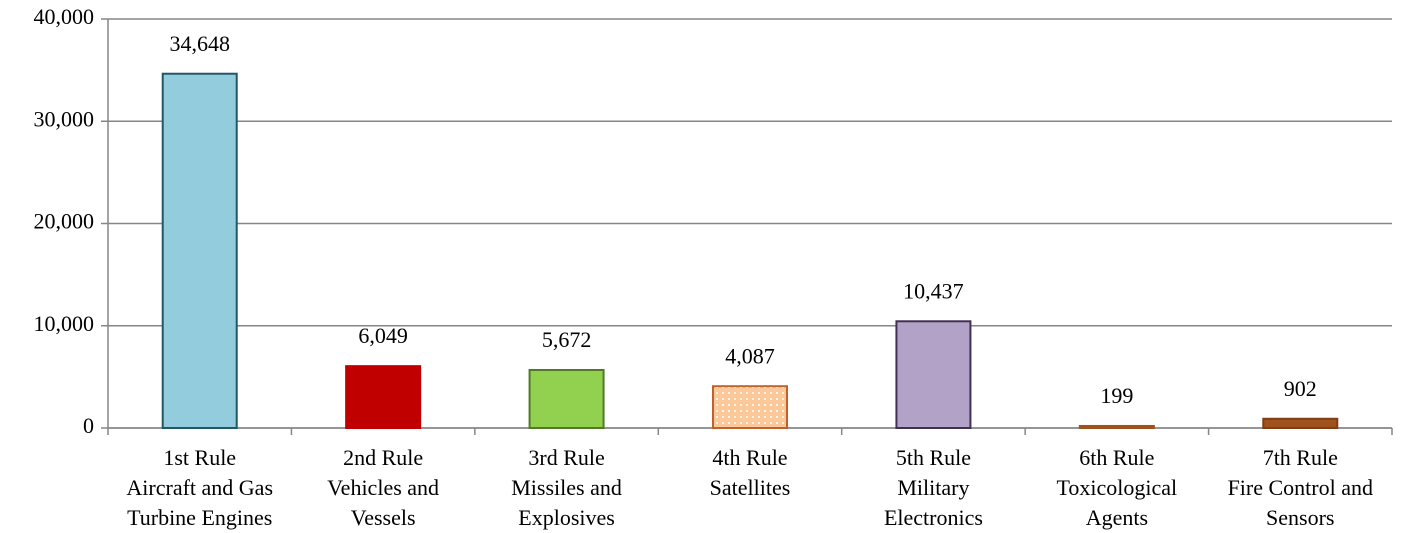 This screenshot has height=533, width=1405. Describe the element at coordinates (750, 407) in the screenshot. I see `bar-pattern` at that location.